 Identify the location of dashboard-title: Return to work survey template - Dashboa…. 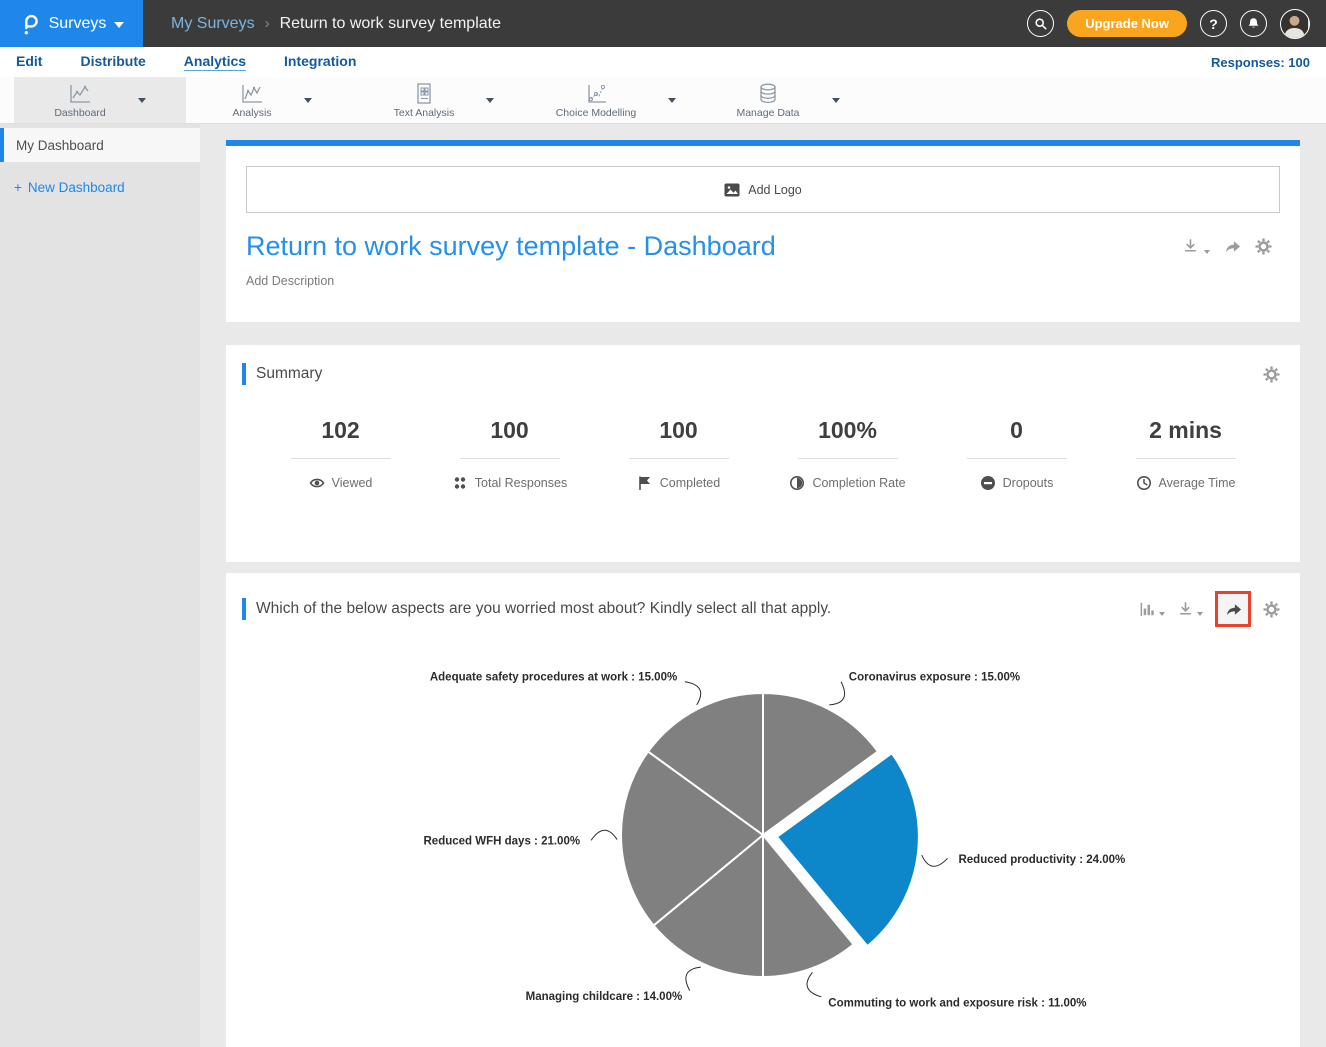
(511, 246).